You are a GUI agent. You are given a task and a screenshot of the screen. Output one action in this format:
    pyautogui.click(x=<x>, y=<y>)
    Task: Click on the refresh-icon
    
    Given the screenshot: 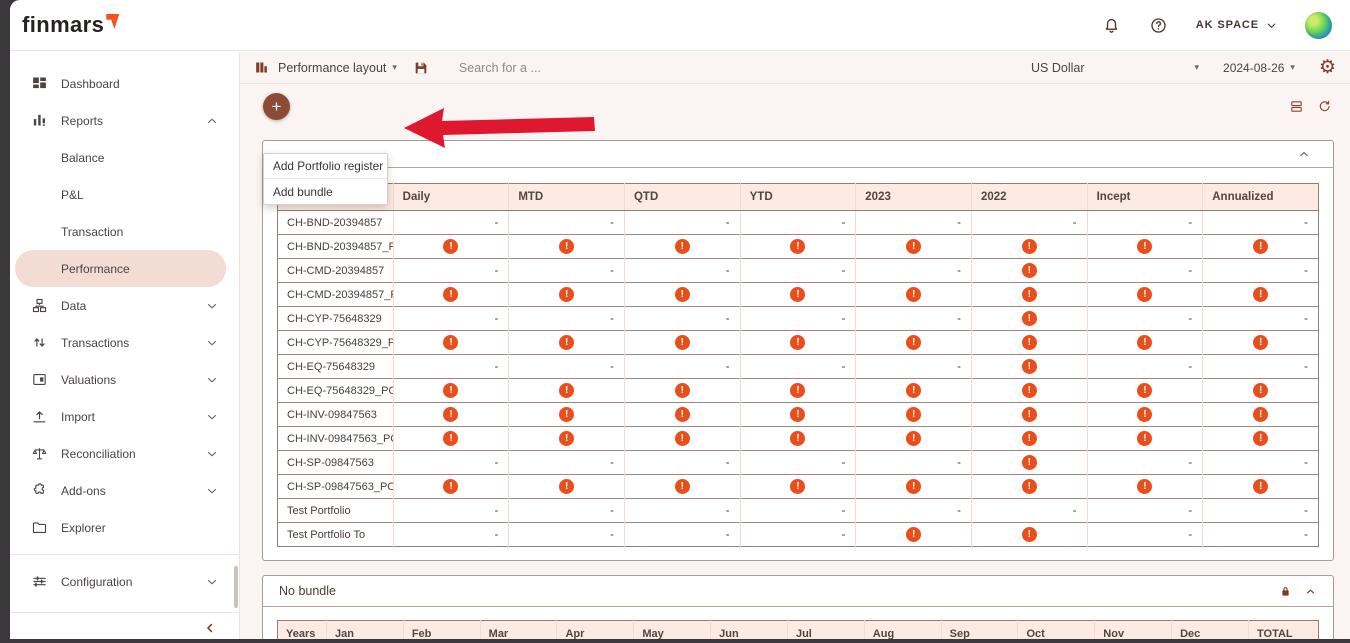 What is the action you would take?
    pyautogui.click(x=1324, y=106)
    